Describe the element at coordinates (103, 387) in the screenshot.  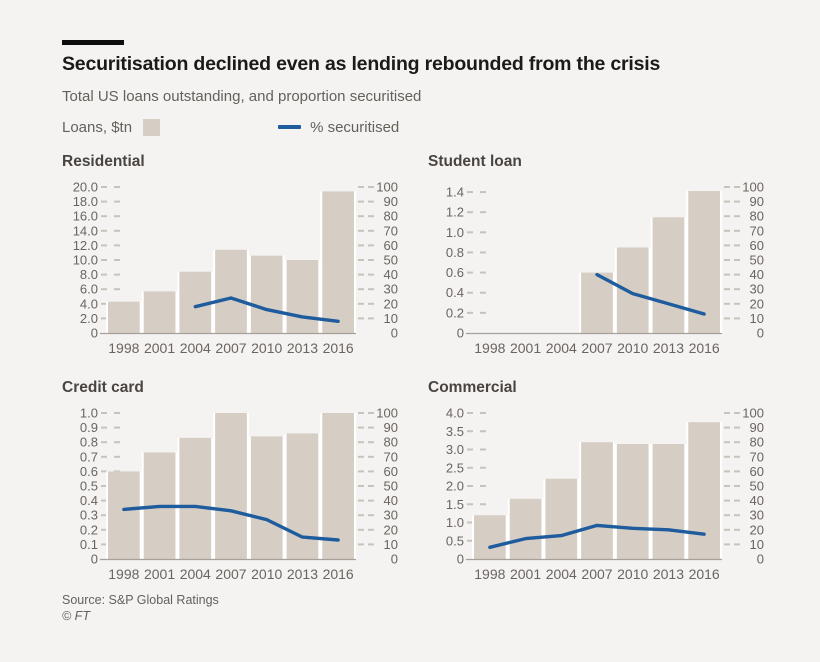
I see `panel-title-credit-card: Credit card` at that location.